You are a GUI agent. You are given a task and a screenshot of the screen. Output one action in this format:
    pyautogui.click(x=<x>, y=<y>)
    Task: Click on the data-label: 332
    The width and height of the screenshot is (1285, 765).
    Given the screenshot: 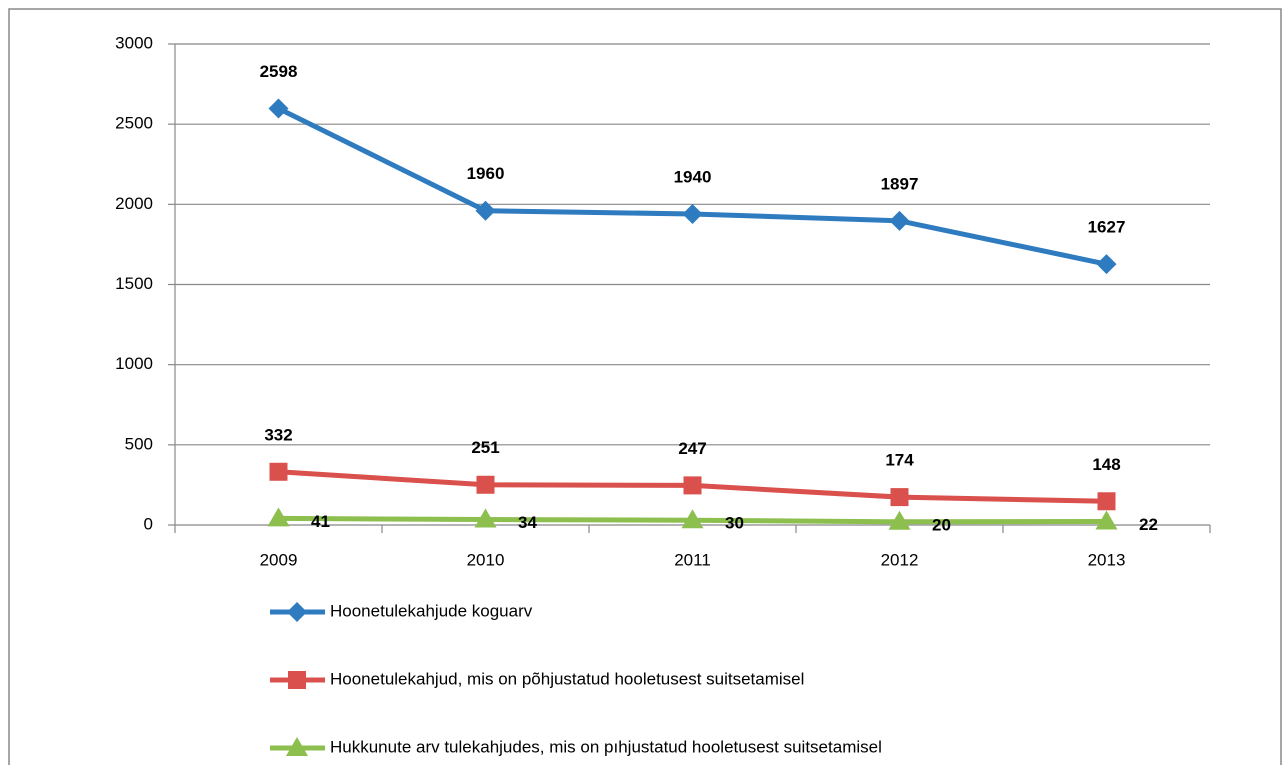 What is the action you would take?
    pyautogui.click(x=278, y=434)
    